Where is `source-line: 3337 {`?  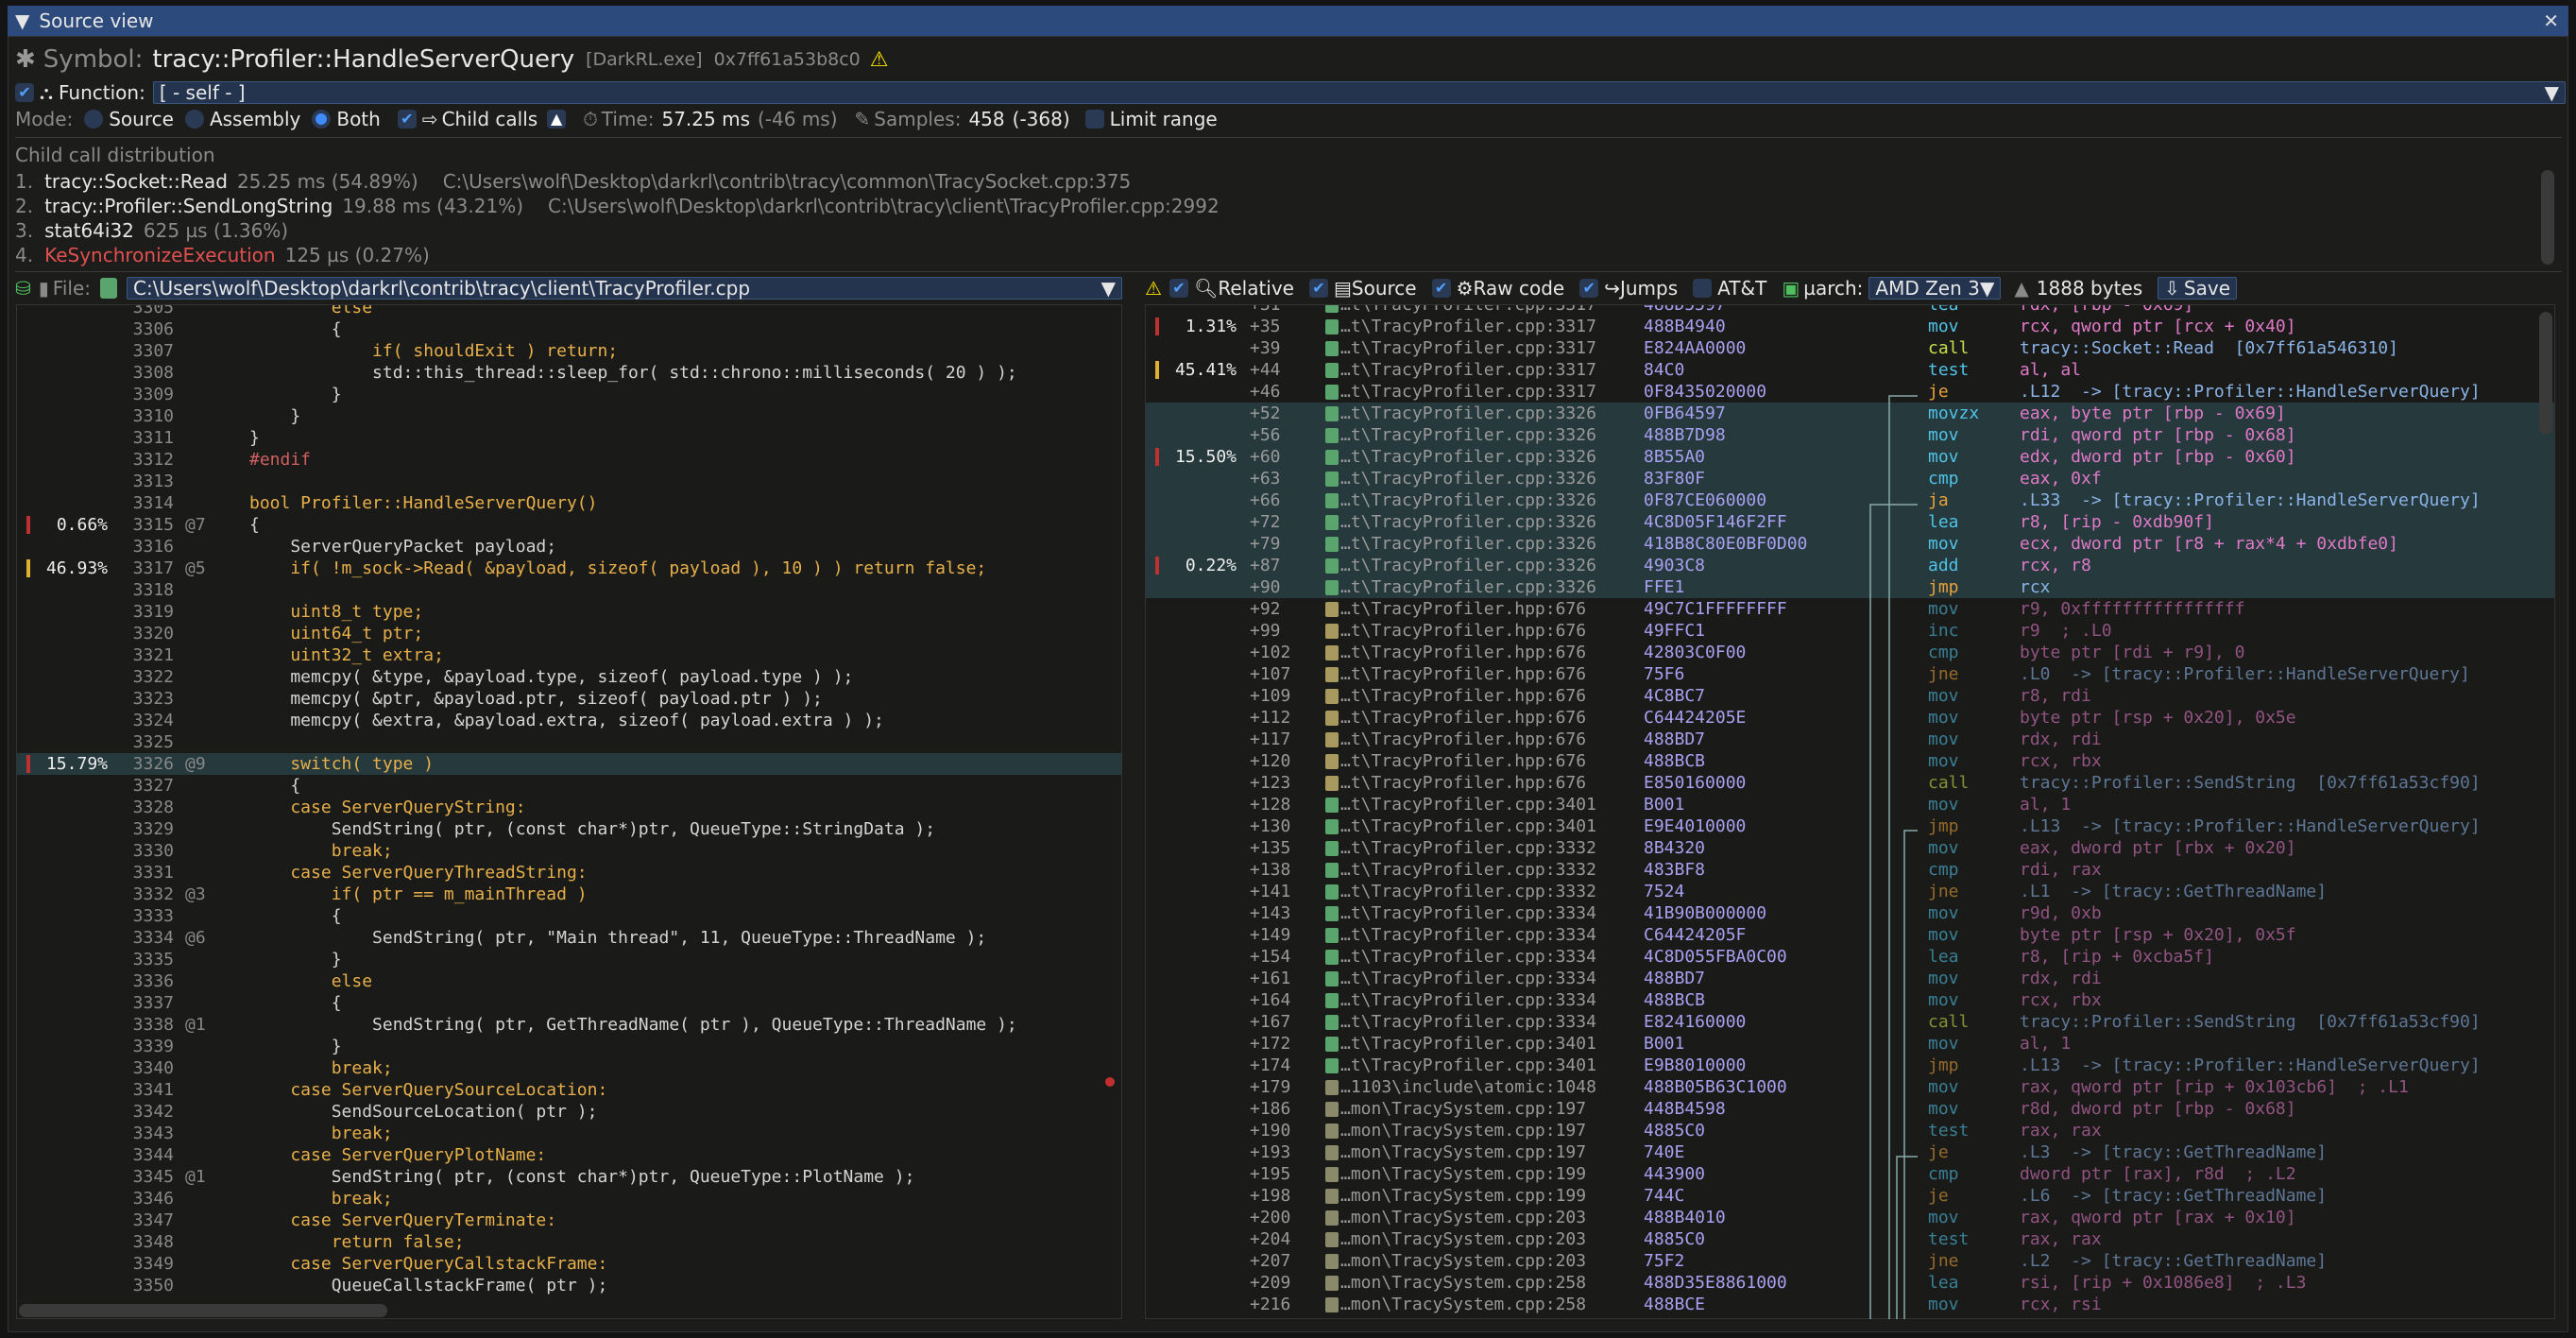
source-line: 3337 { is located at coordinates (569, 1003).